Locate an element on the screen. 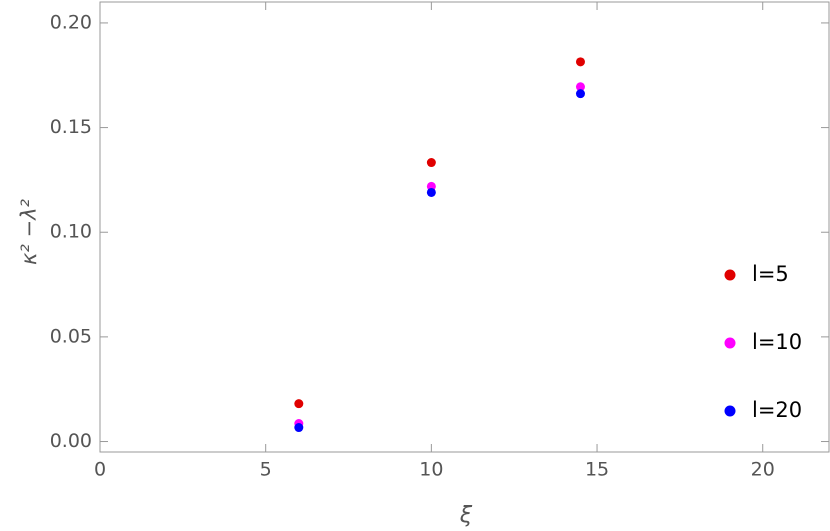 This screenshot has height=531, width=830. x-tick-label: 20 is located at coordinates (763, 470).